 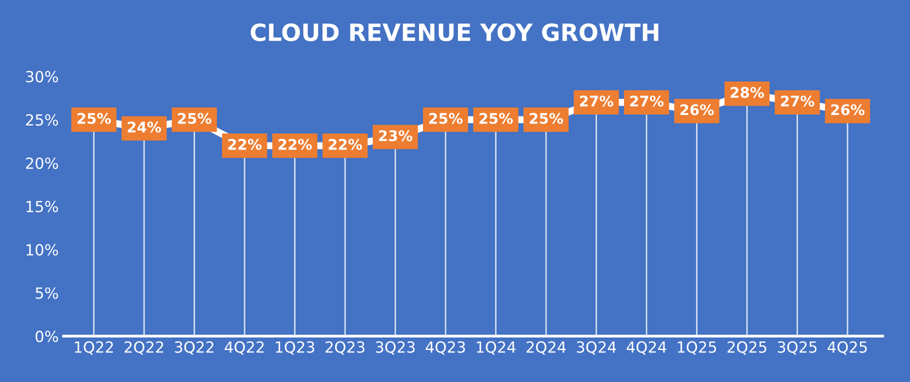 I want to click on data-label: 24%, so click(x=145, y=127).